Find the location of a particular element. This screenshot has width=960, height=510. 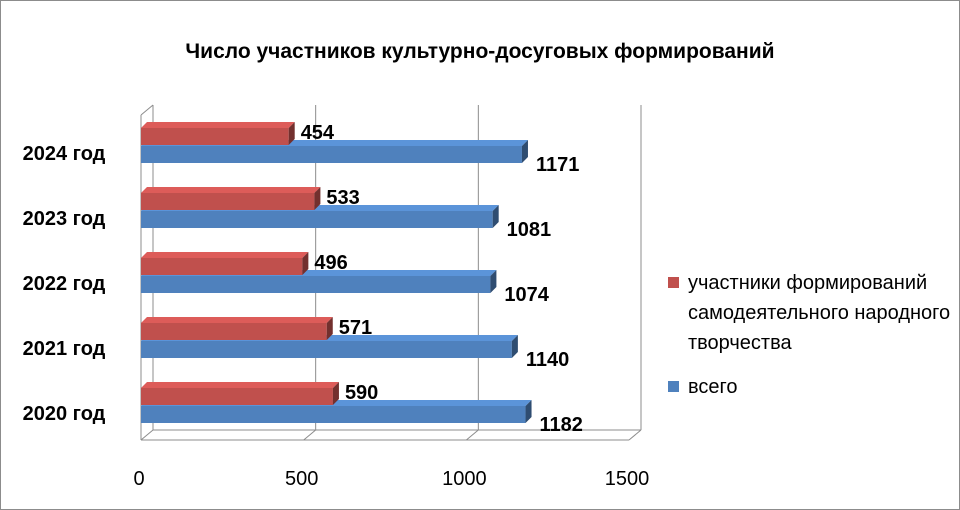

total-value-label: 1081 is located at coordinates (529, 230).